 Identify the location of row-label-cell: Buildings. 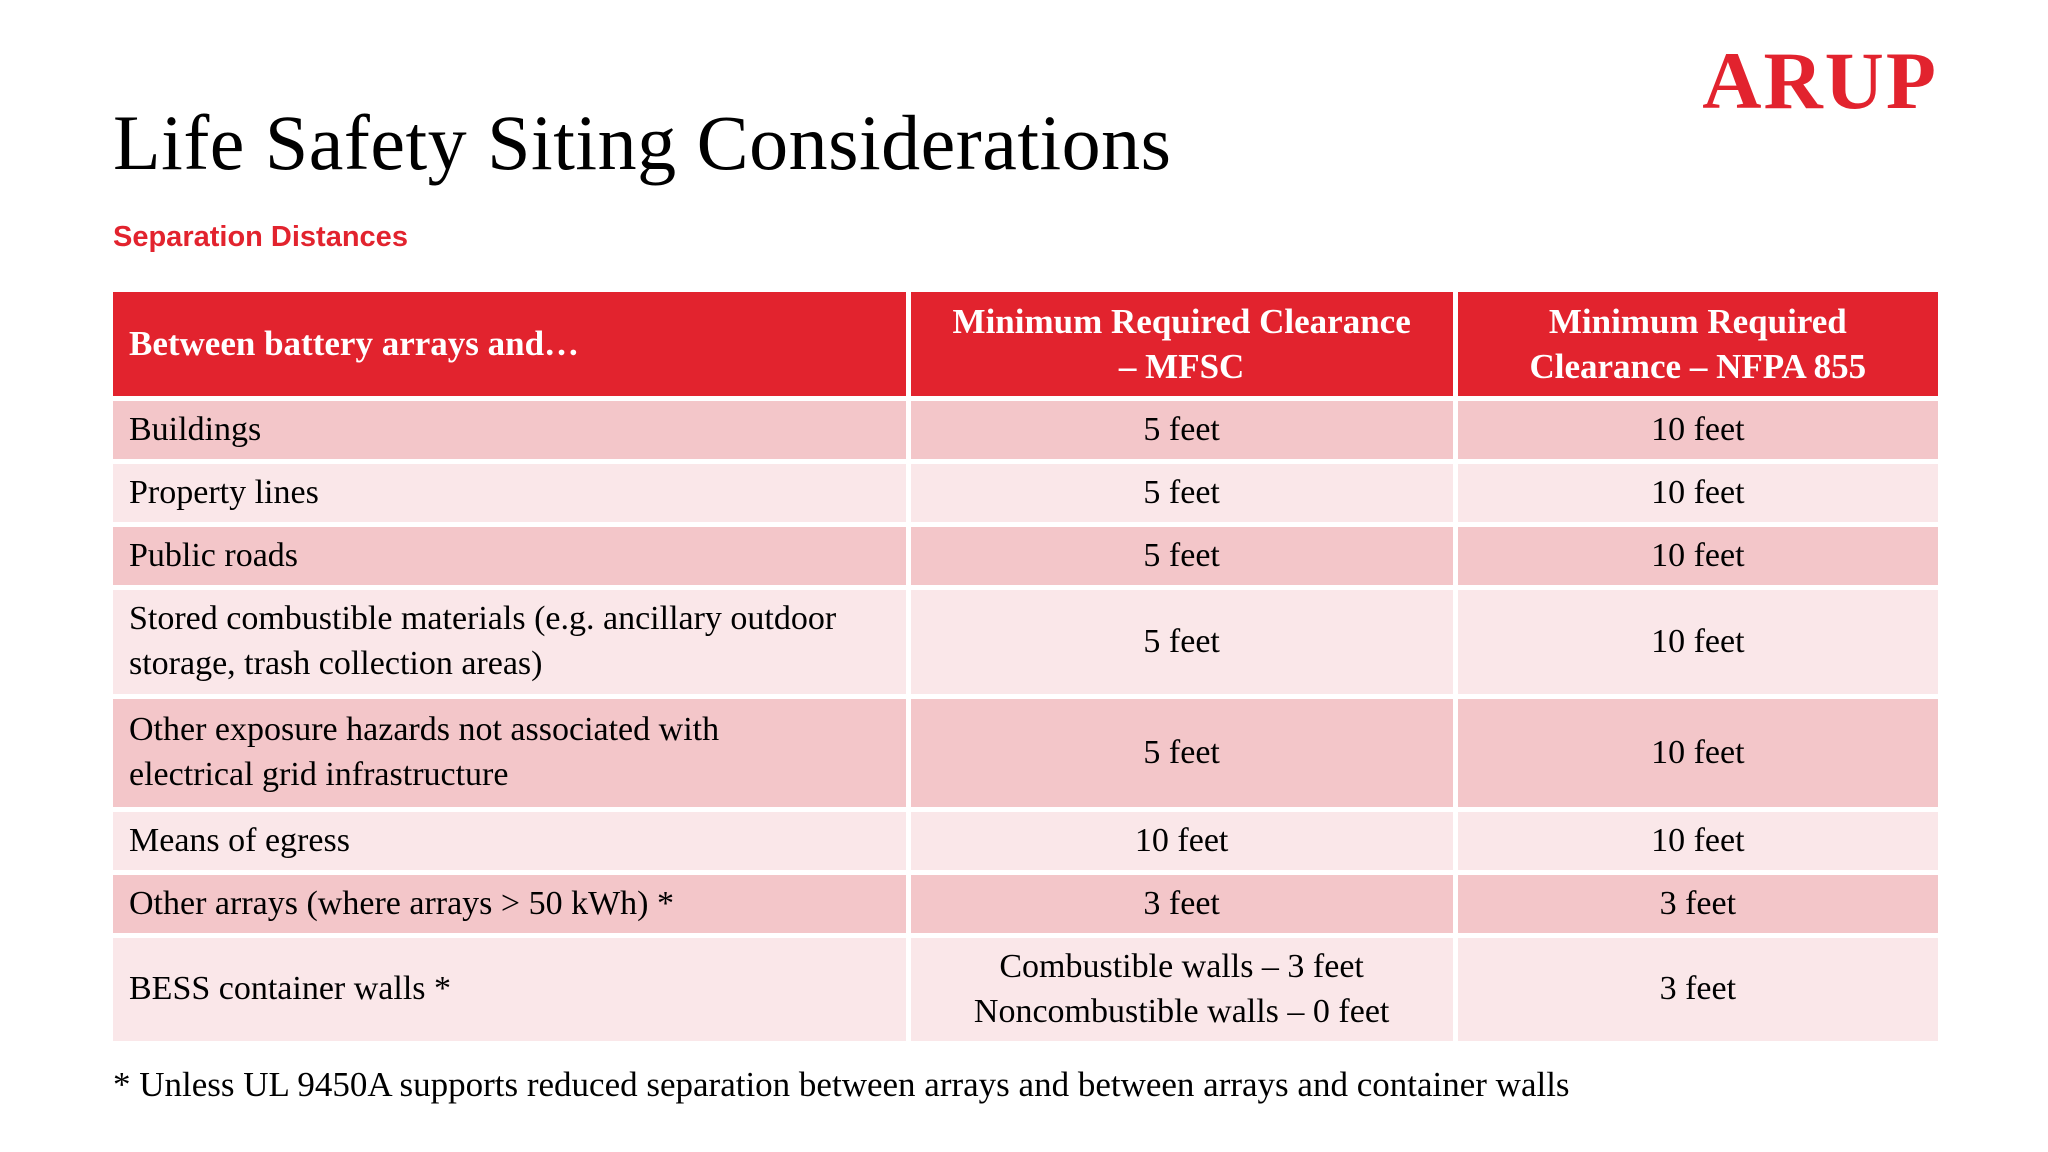
(509, 430).